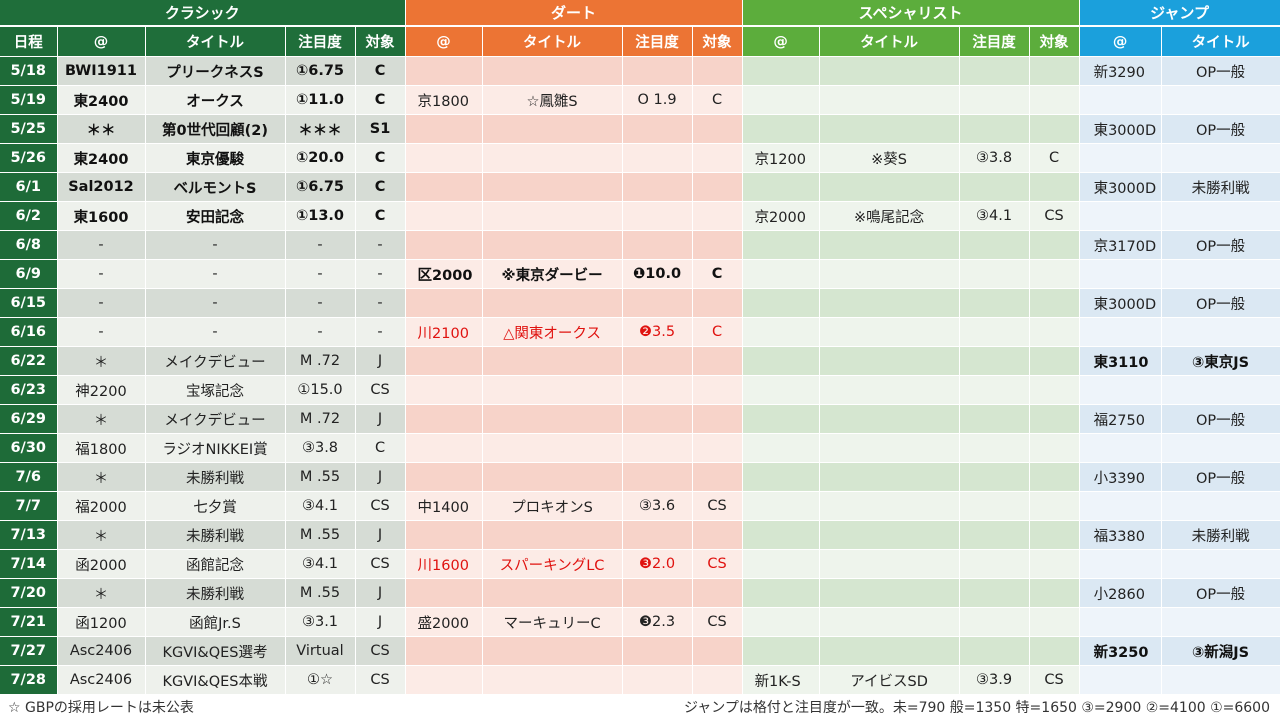 The width and height of the screenshot is (1280, 720). I want to click on jump-venue-cell: 東3110, so click(1120, 361).